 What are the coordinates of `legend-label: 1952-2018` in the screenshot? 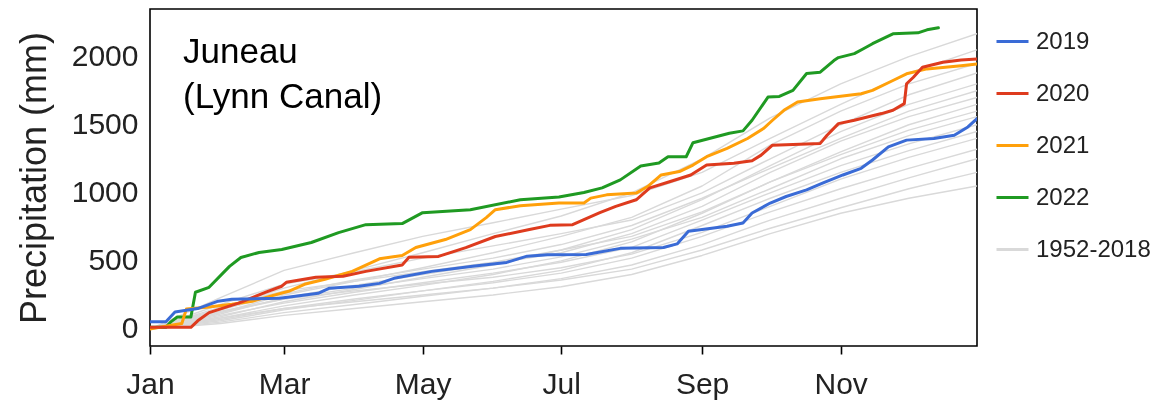 It's located at (1093, 248).